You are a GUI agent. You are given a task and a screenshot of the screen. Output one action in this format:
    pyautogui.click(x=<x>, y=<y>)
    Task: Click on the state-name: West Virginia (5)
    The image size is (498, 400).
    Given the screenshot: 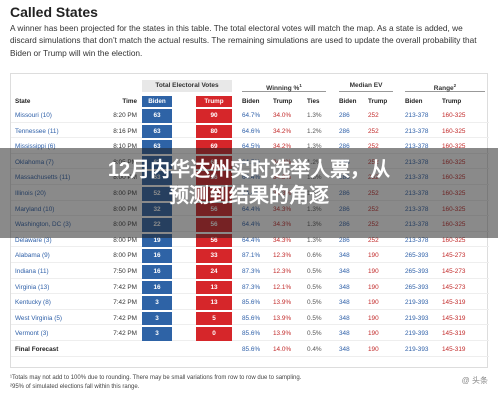 What is the action you would take?
    pyautogui.click(x=38, y=318)
    